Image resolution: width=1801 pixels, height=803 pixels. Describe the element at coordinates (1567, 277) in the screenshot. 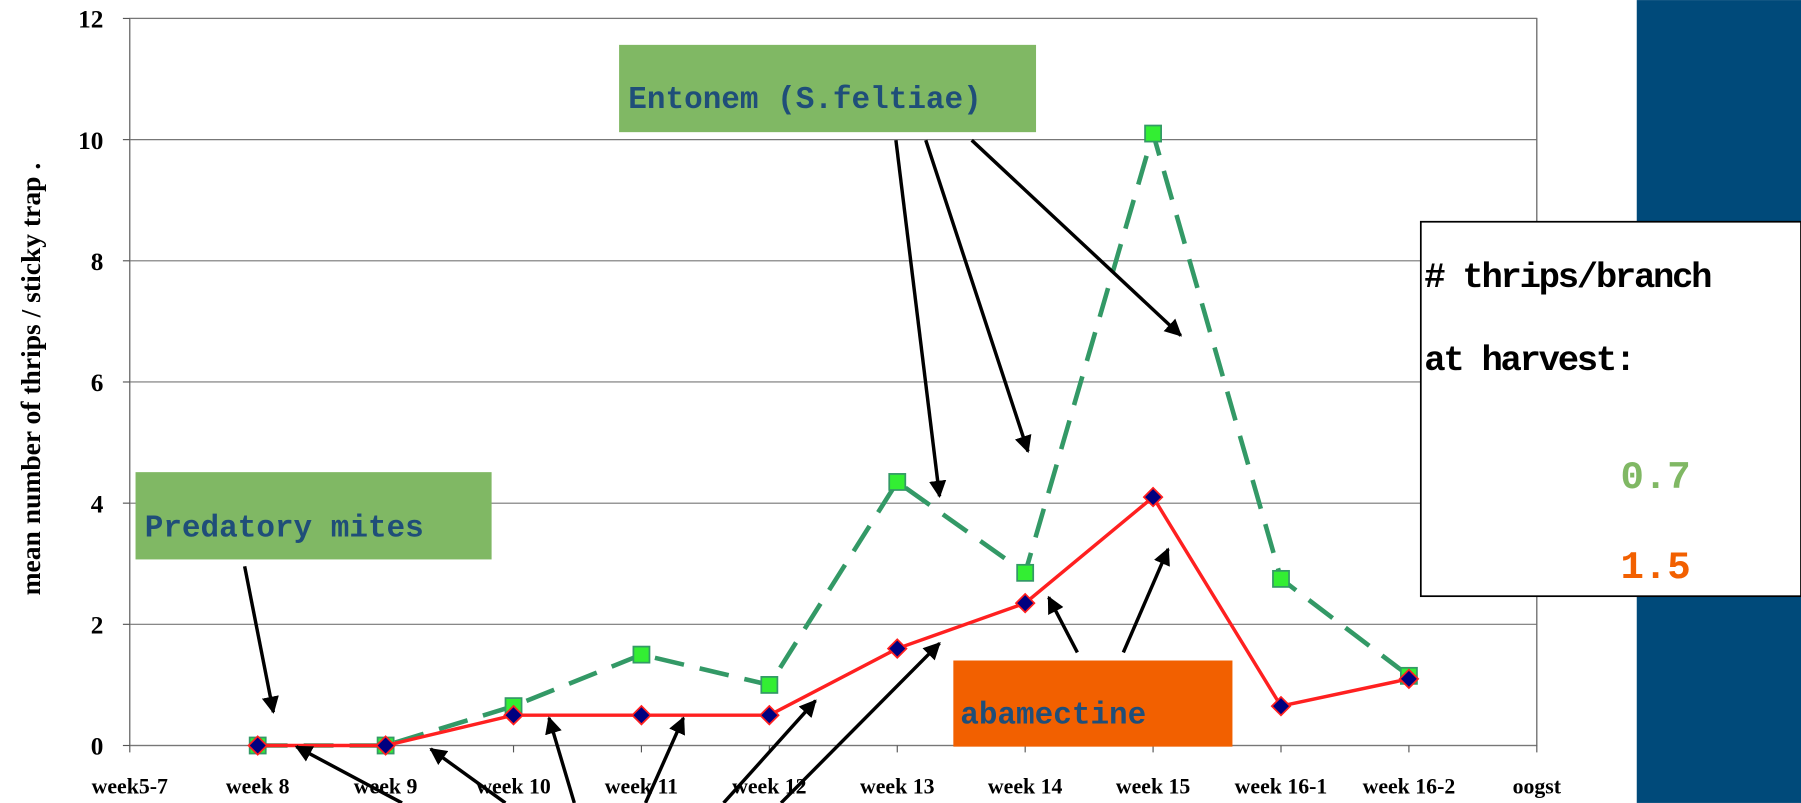

I see `harvest-title: # thrips/branch` at that location.